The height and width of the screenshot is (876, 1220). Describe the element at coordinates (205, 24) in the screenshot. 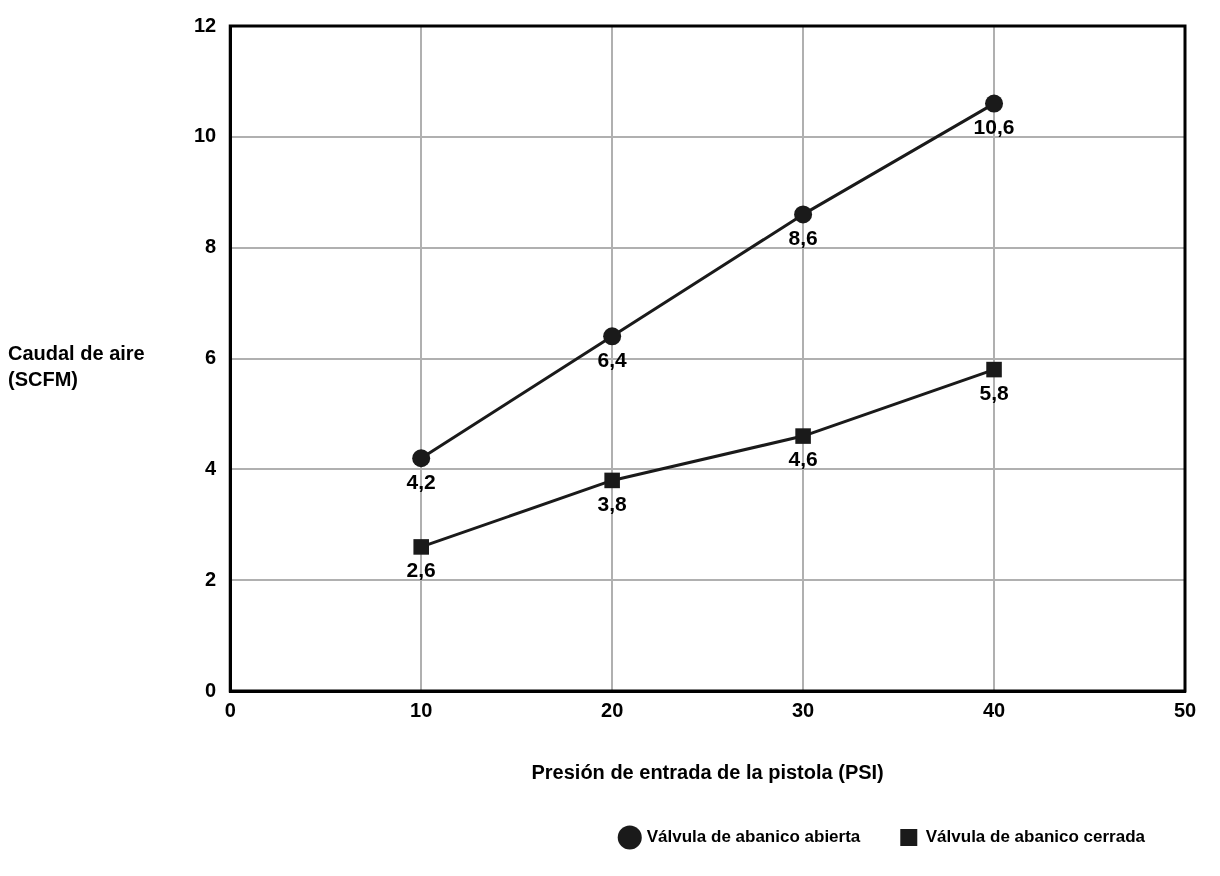

I see `y-tick-label: 12` at that location.